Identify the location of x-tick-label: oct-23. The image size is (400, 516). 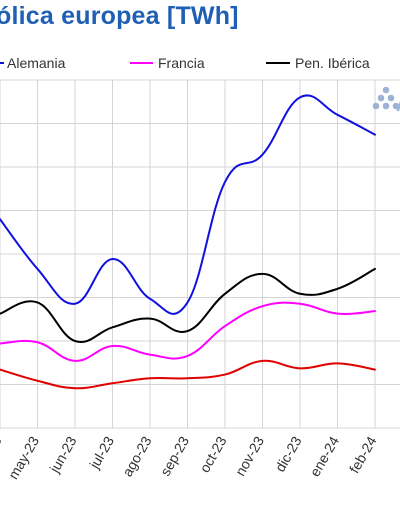
(212, 454).